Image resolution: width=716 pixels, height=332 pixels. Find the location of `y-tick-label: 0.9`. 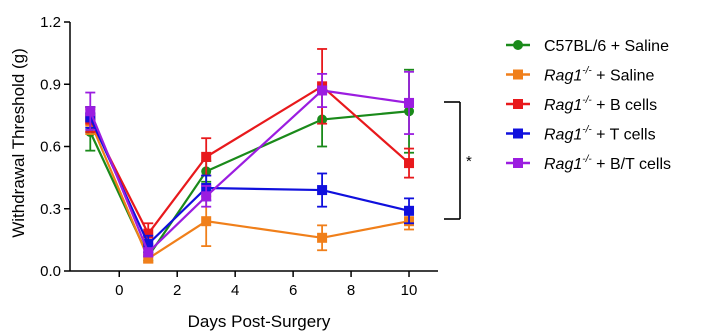

y-tick-label: 0.9 is located at coordinates (50, 84).